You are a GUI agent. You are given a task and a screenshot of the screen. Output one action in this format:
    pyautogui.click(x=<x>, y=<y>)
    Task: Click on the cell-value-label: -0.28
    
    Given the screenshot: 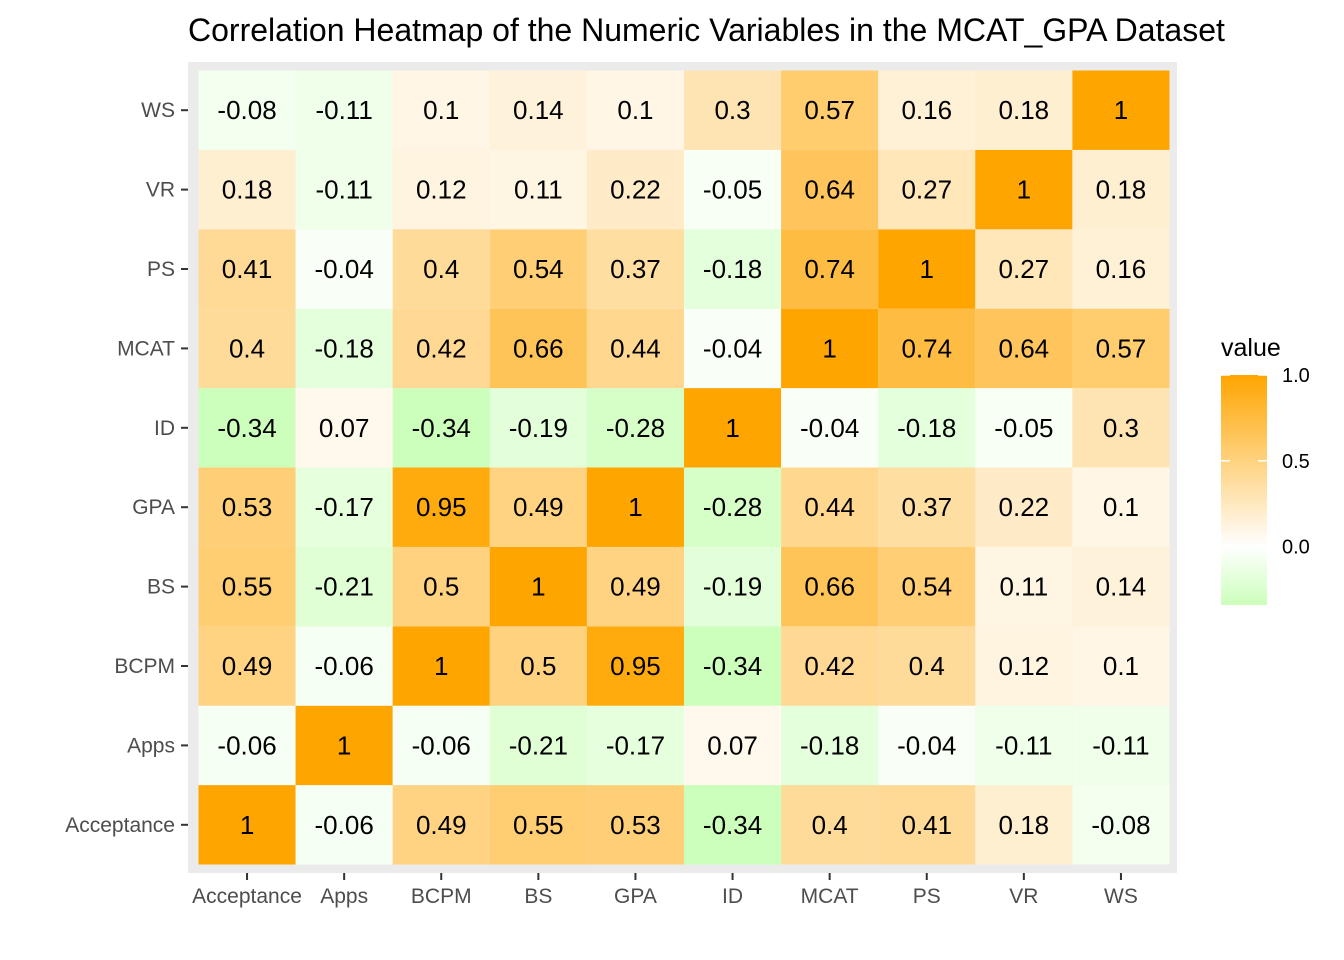 What is the action you would take?
    pyautogui.click(x=635, y=428)
    